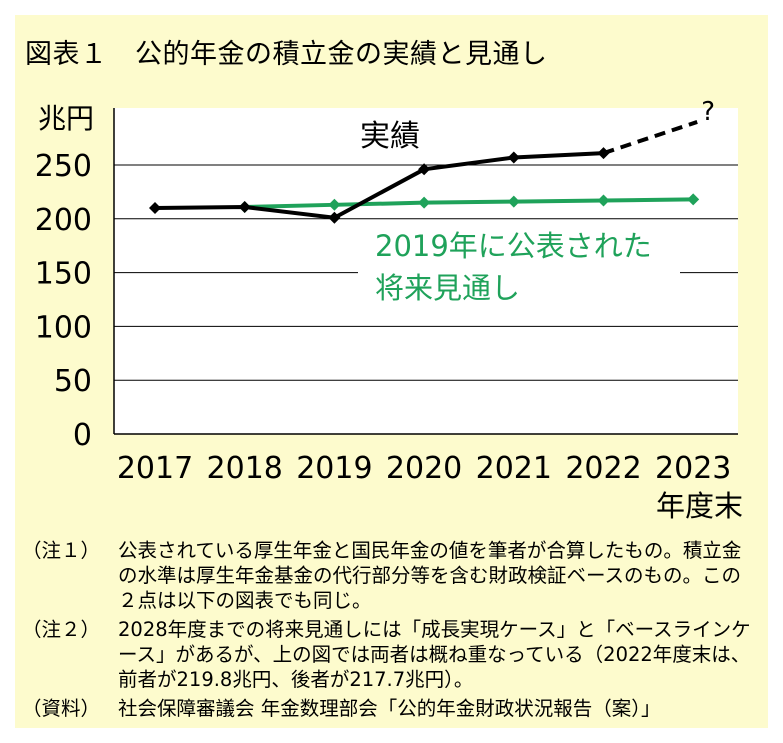  Describe the element at coordinates (73, 381) in the screenshot. I see `y-tick-label: 50` at that location.